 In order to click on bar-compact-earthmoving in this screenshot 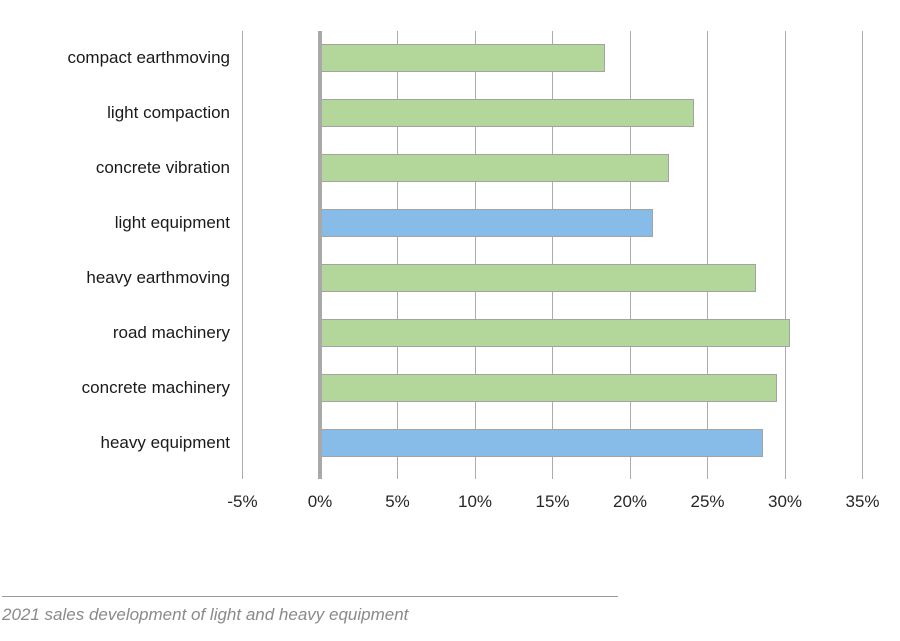, I will do `click(463, 58)`.